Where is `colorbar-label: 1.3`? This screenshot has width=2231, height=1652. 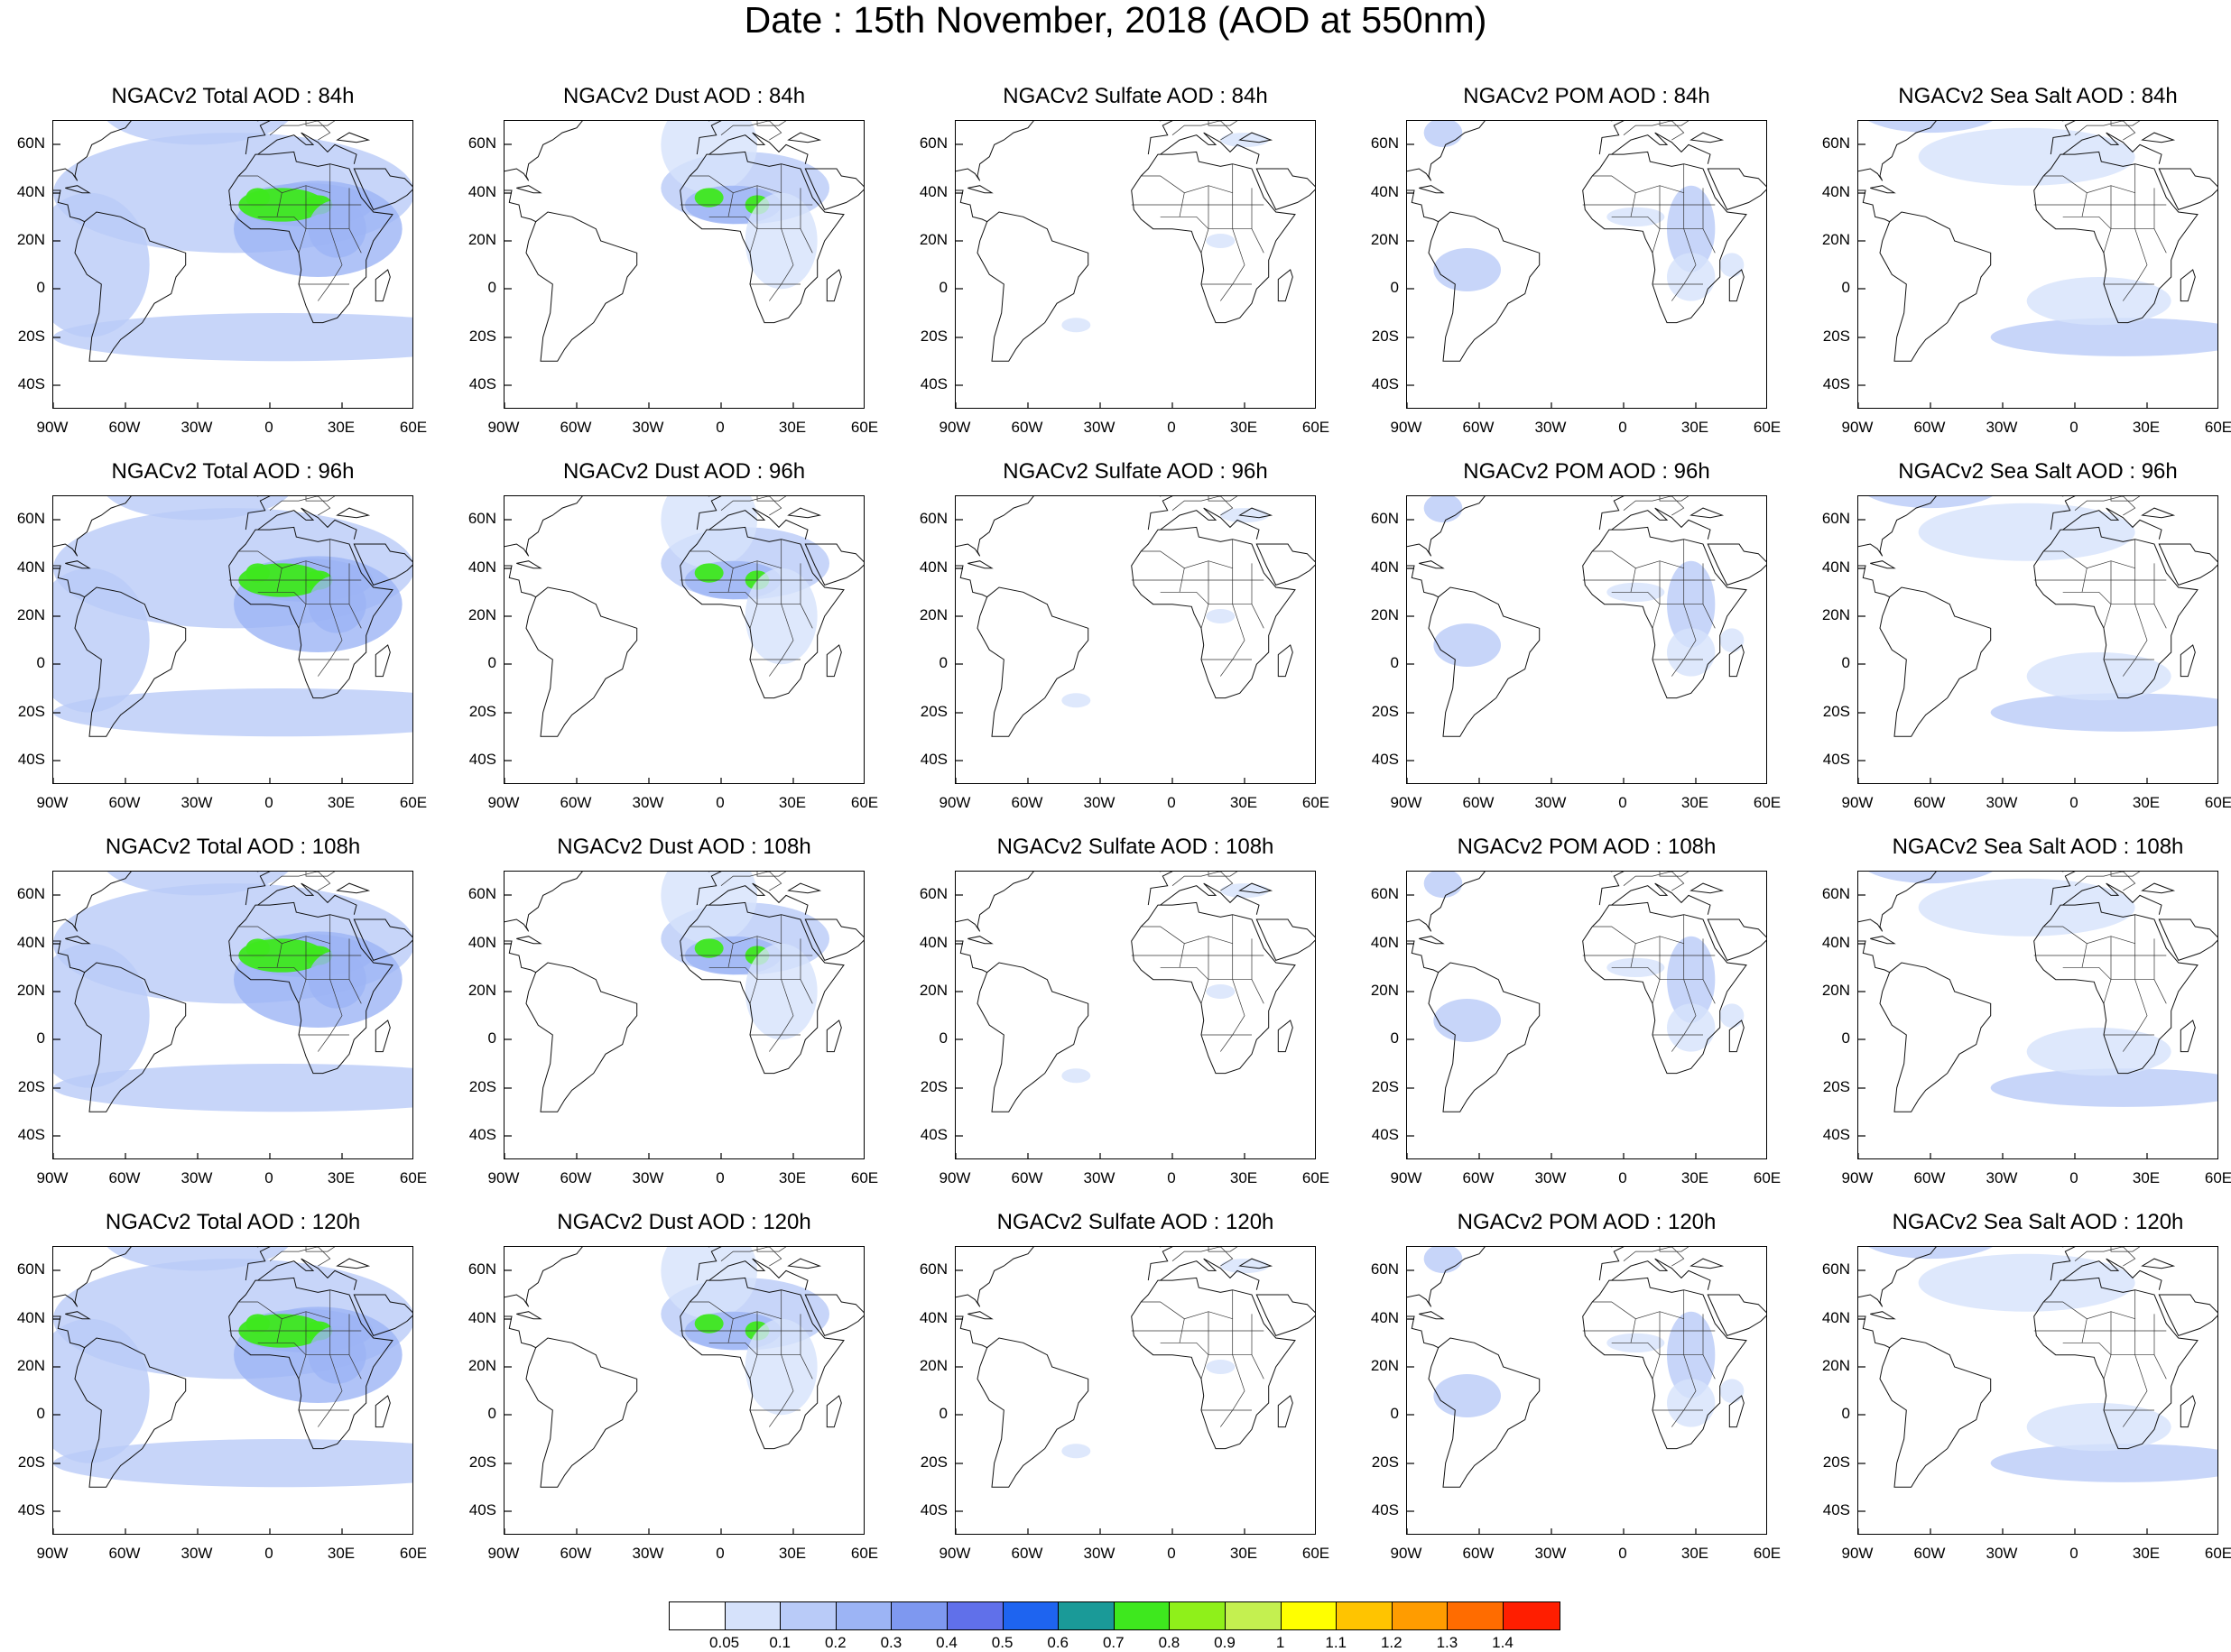
colorbar-label: 1.3 is located at coordinates (1447, 1642).